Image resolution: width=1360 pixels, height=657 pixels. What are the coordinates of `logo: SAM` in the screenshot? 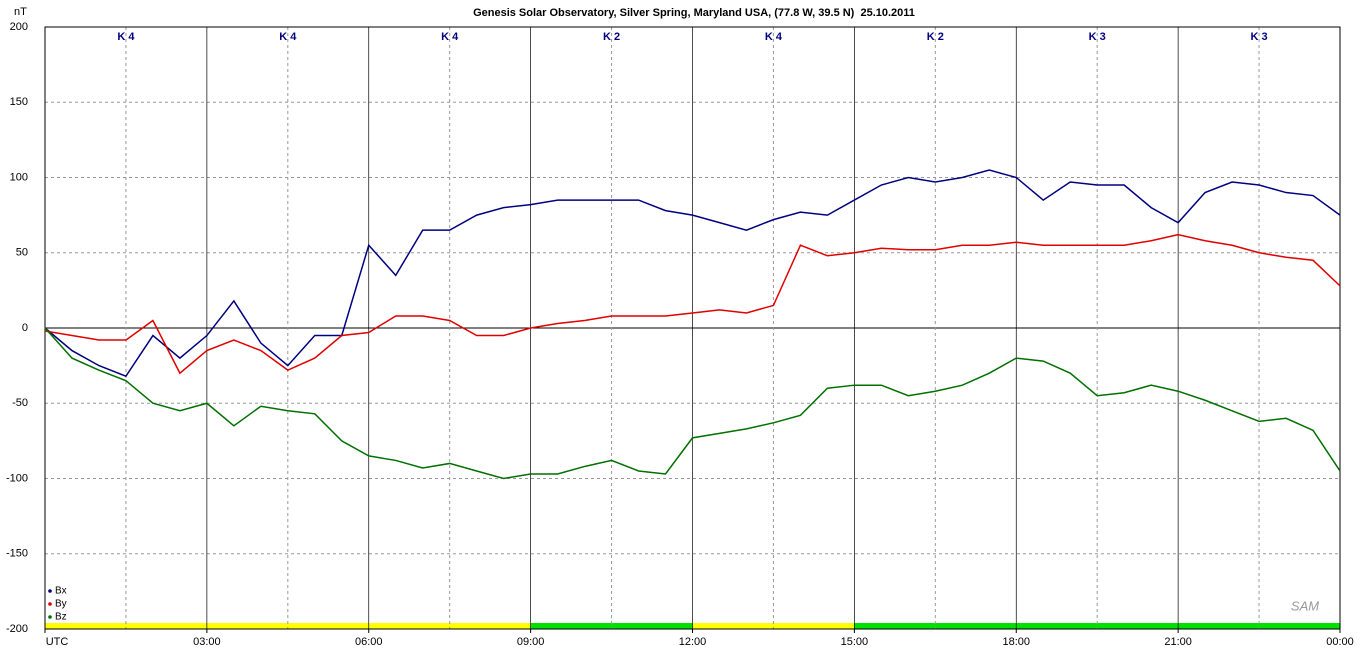 It's located at (1305, 605).